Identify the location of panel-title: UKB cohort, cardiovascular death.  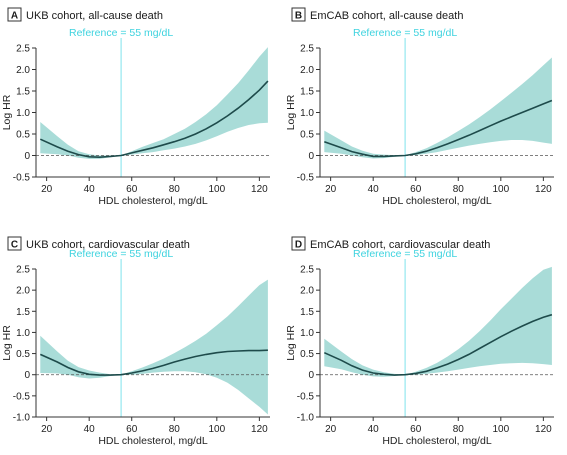
(108, 245).